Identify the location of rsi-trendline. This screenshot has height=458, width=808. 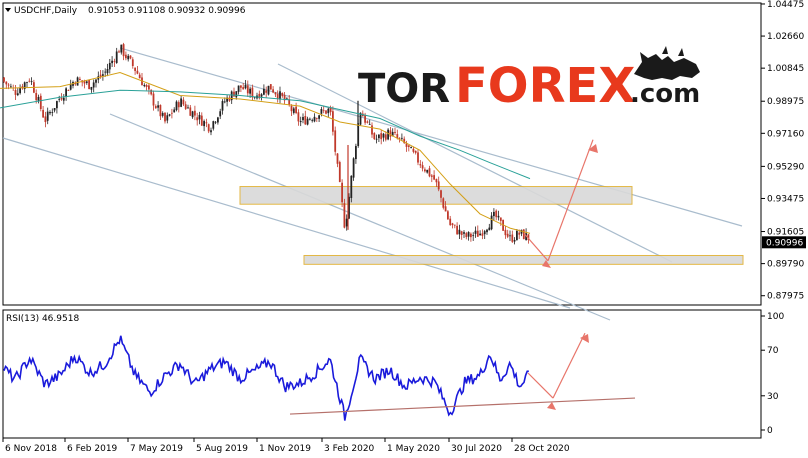
(462, 406).